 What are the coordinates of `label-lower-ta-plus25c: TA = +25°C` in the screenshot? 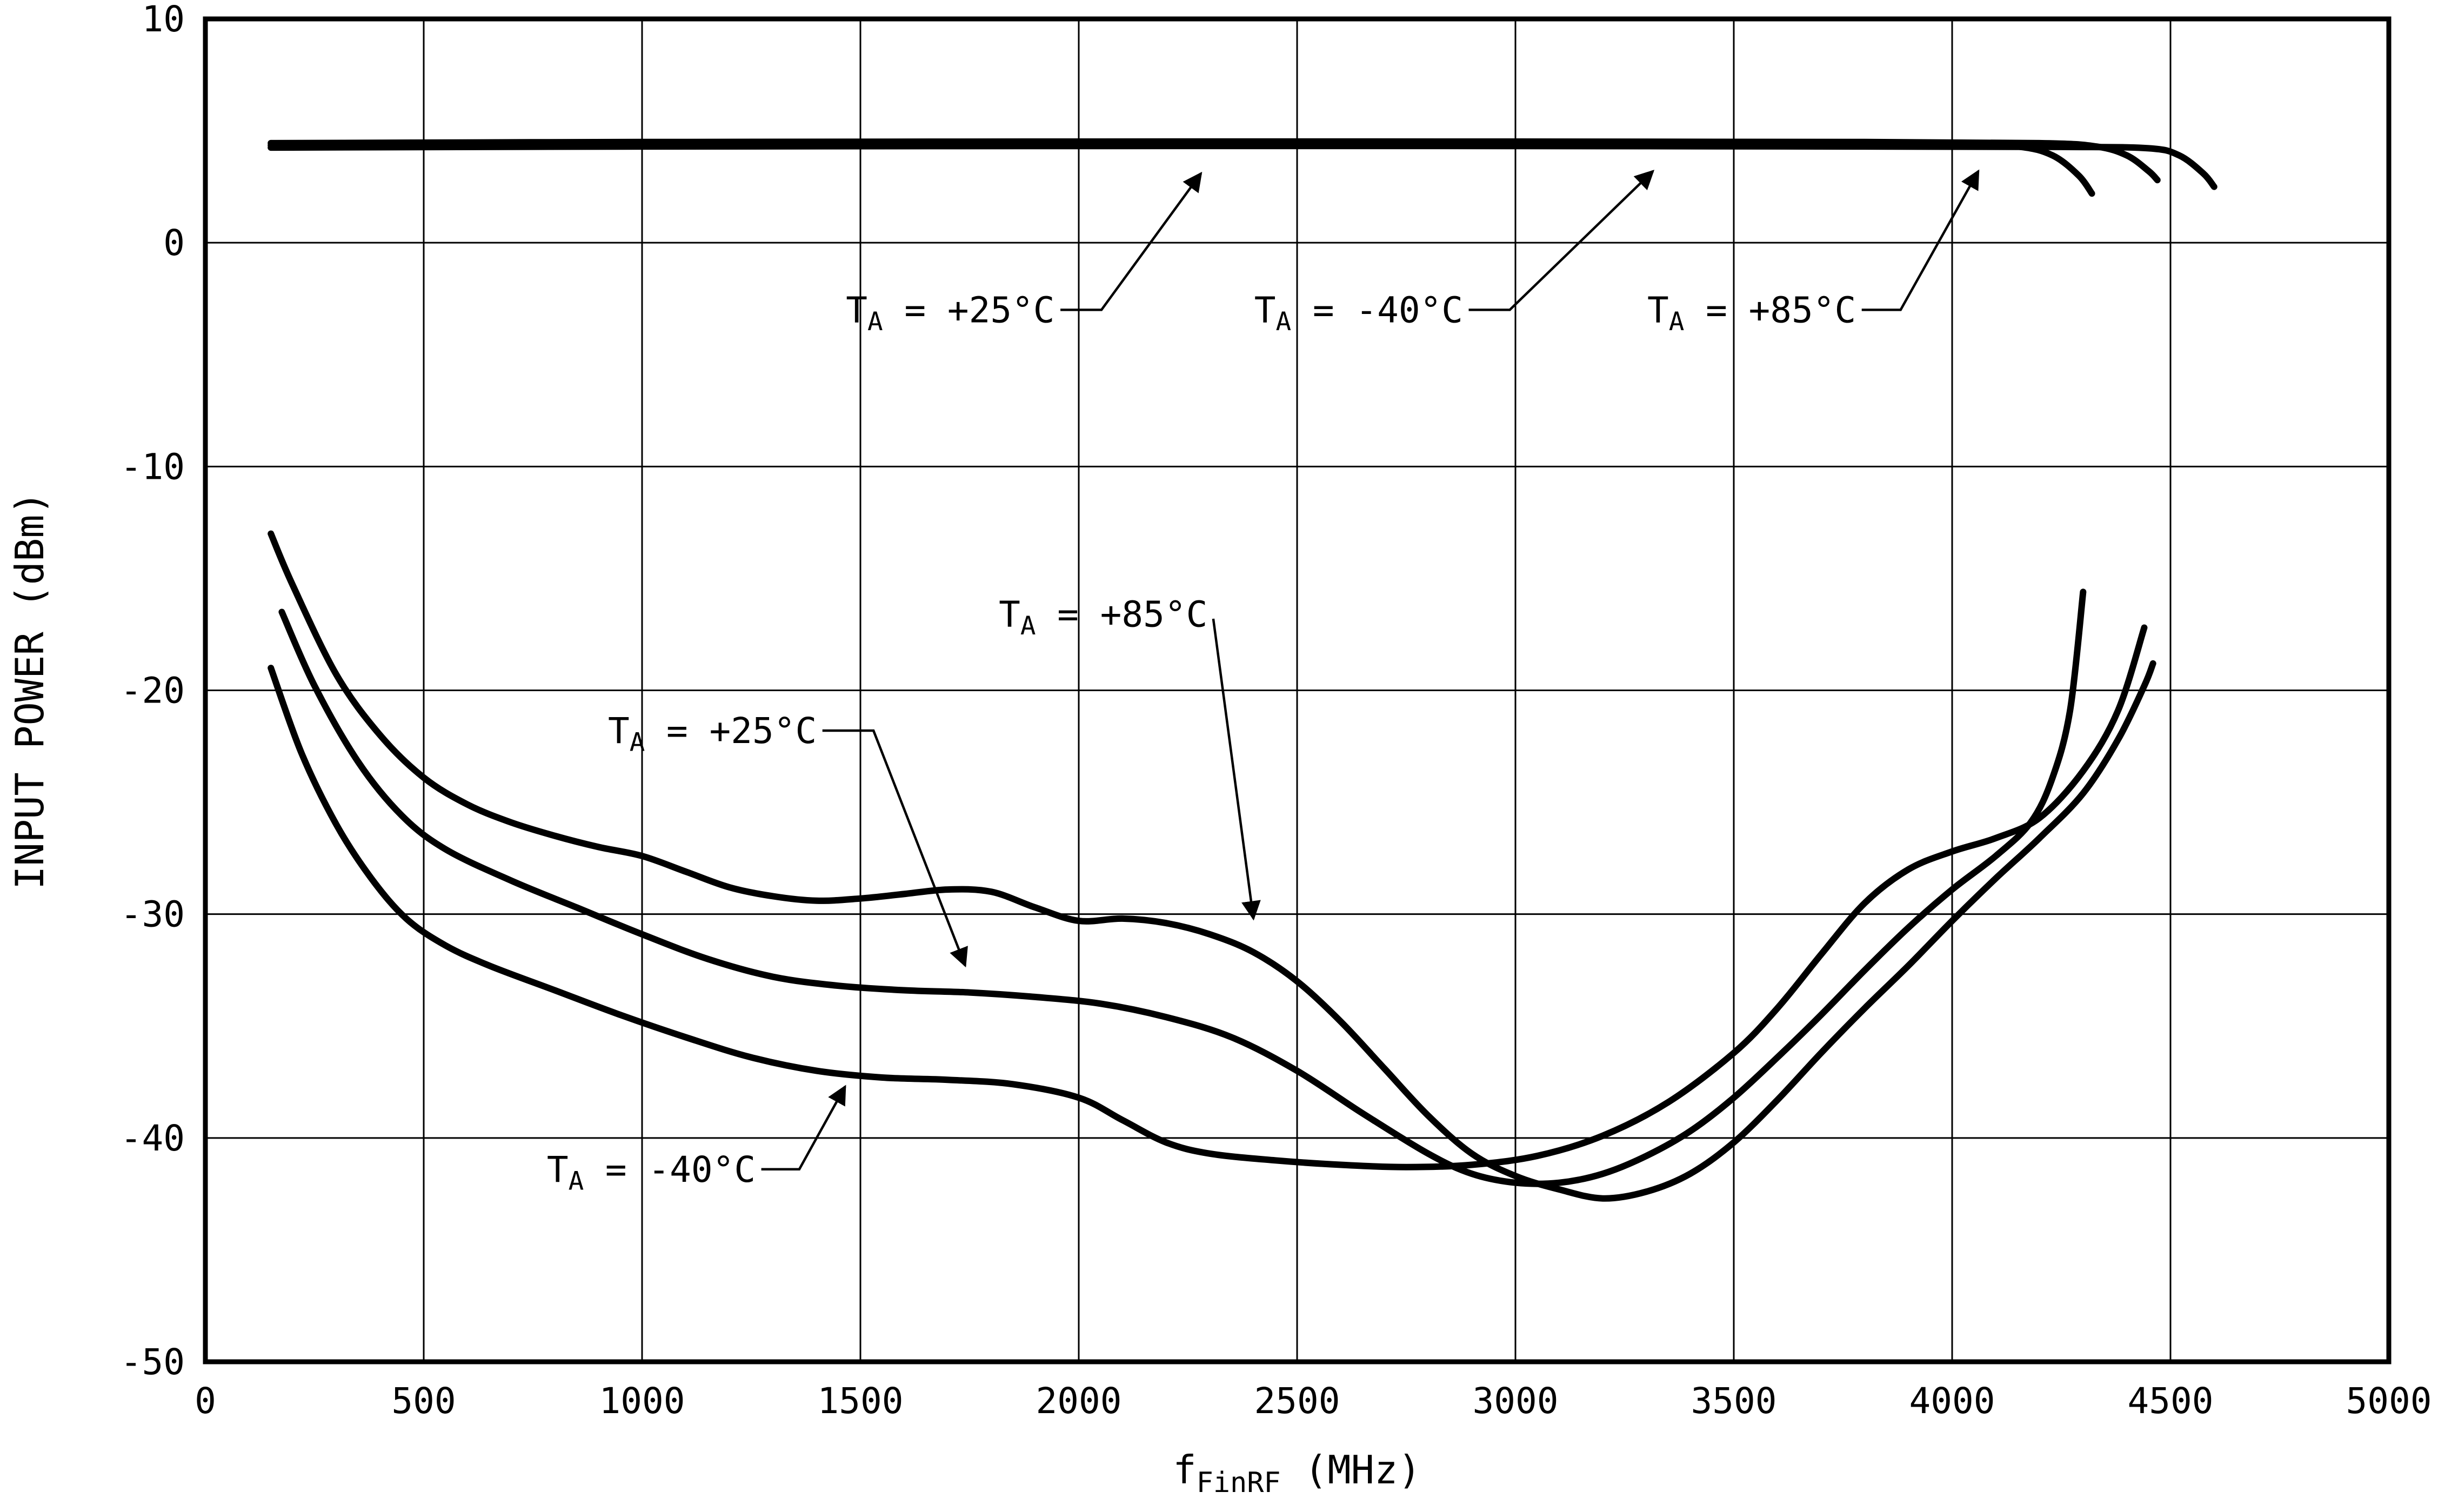 It's located at (713, 734).